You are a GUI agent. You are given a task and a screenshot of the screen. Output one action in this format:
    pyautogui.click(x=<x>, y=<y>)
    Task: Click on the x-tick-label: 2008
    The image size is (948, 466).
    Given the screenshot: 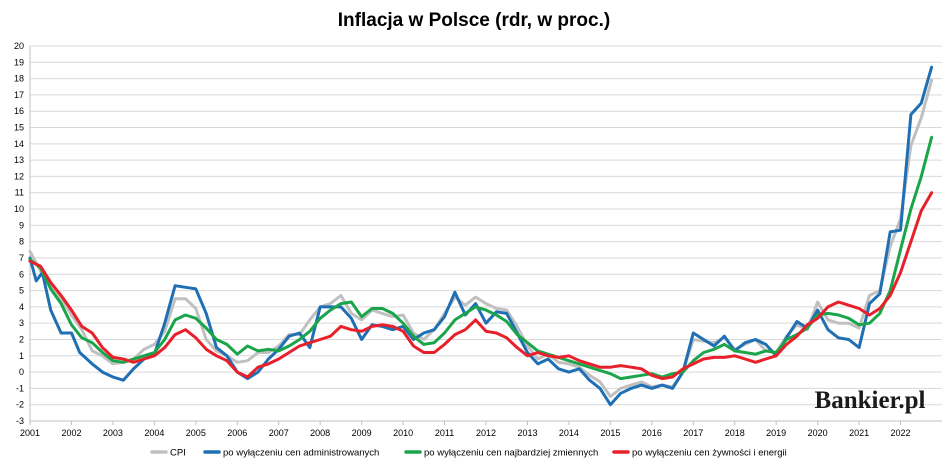 What is the action you would take?
    pyautogui.click(x=320, y=433)
    